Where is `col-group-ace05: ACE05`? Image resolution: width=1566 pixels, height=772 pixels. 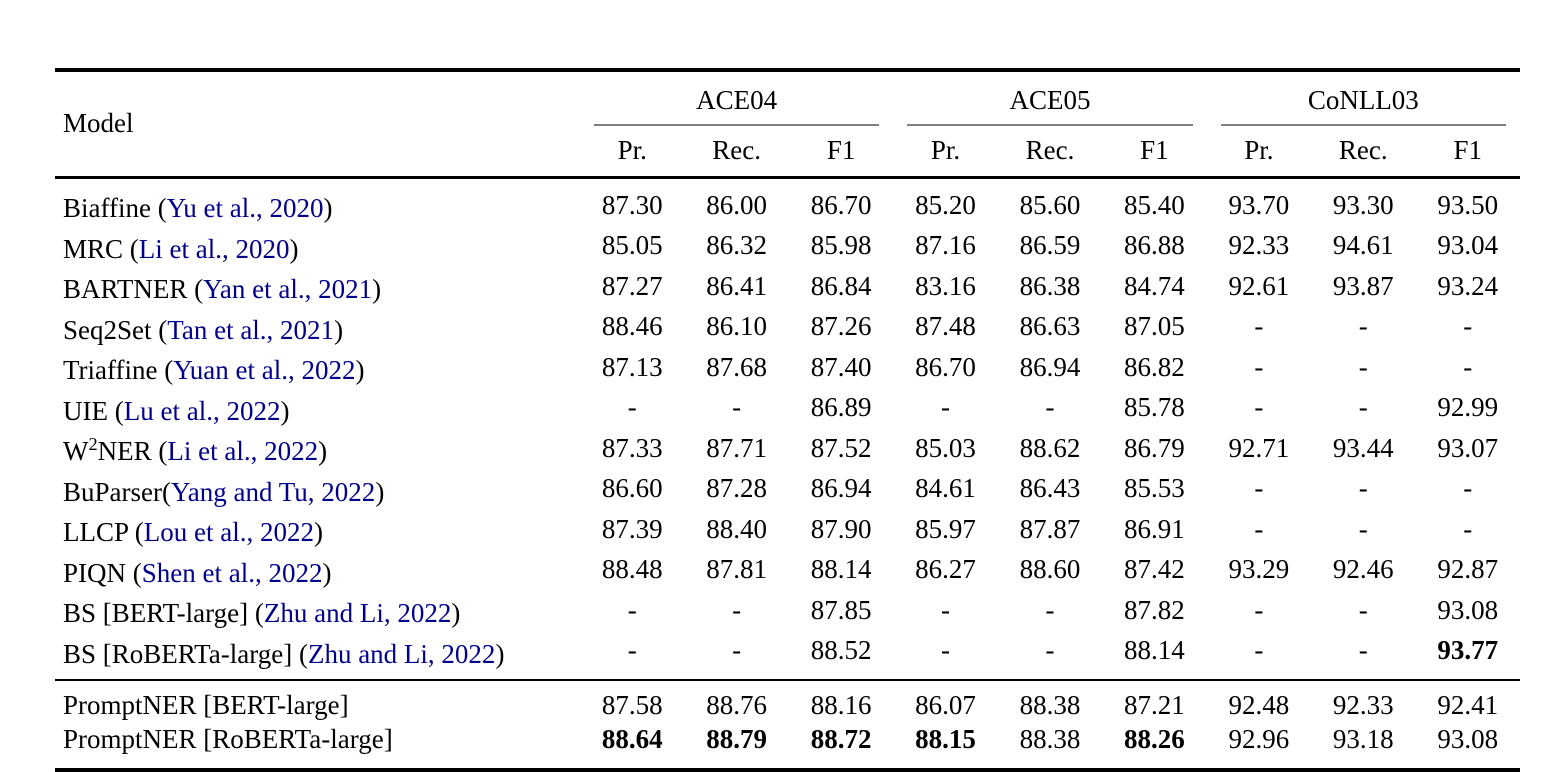
col-group-ace05: ACE05 is located at coordinates (1049, 98).